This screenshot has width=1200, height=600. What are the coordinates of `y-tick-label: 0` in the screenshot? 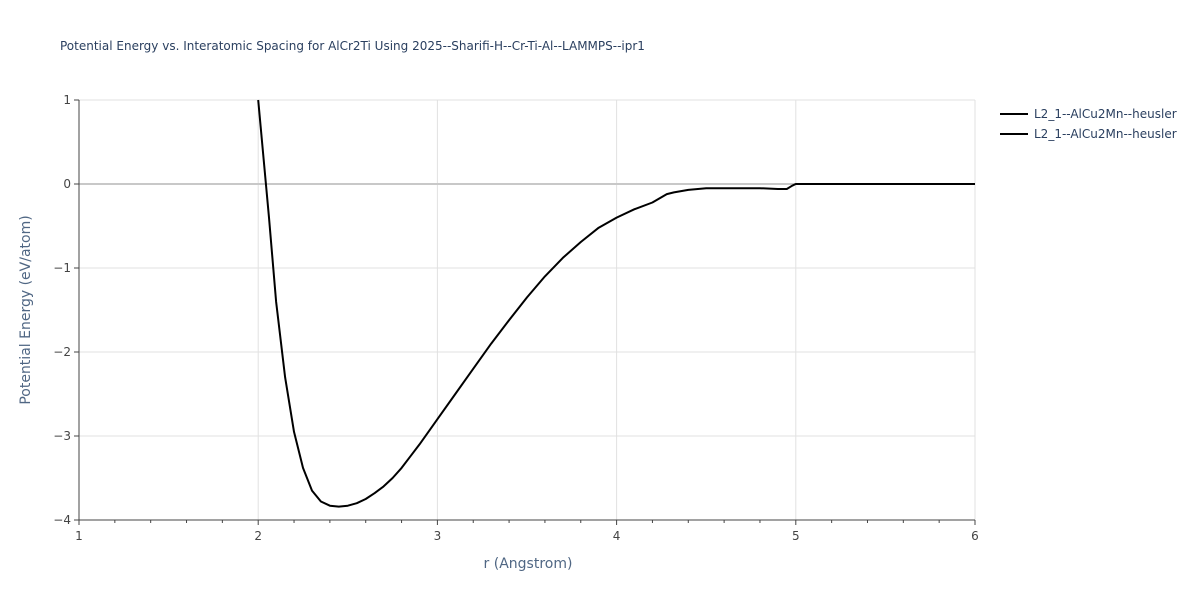 It's located at (67, 184).